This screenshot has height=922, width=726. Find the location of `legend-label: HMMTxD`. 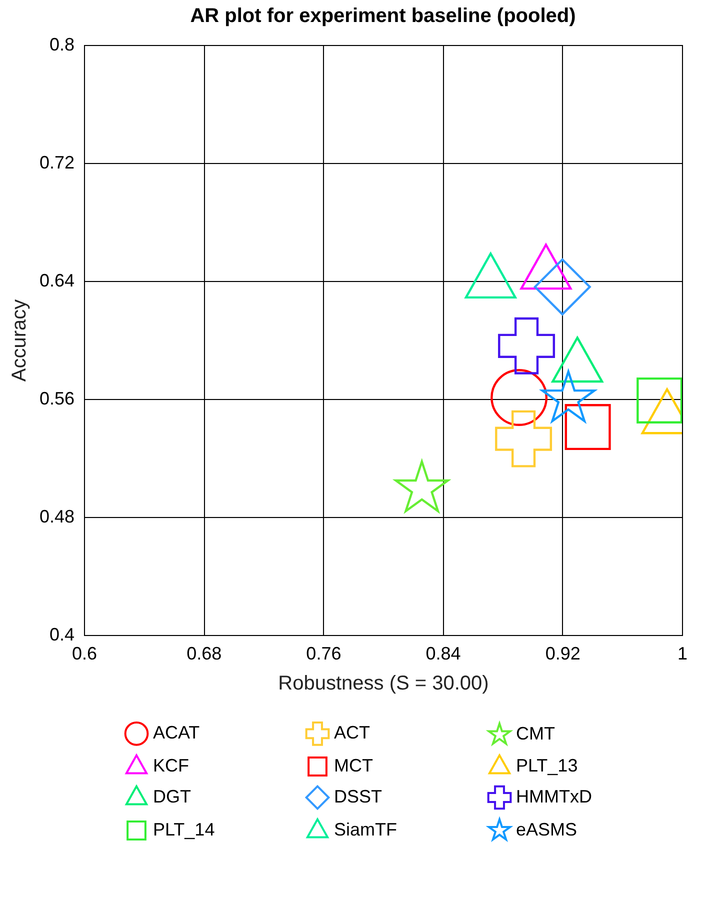

legend-label: HMMTxD is located at coordinates (554, 796).